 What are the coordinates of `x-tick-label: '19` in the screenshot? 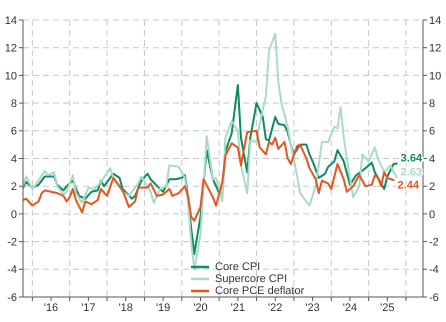 It's located at (163, 308).